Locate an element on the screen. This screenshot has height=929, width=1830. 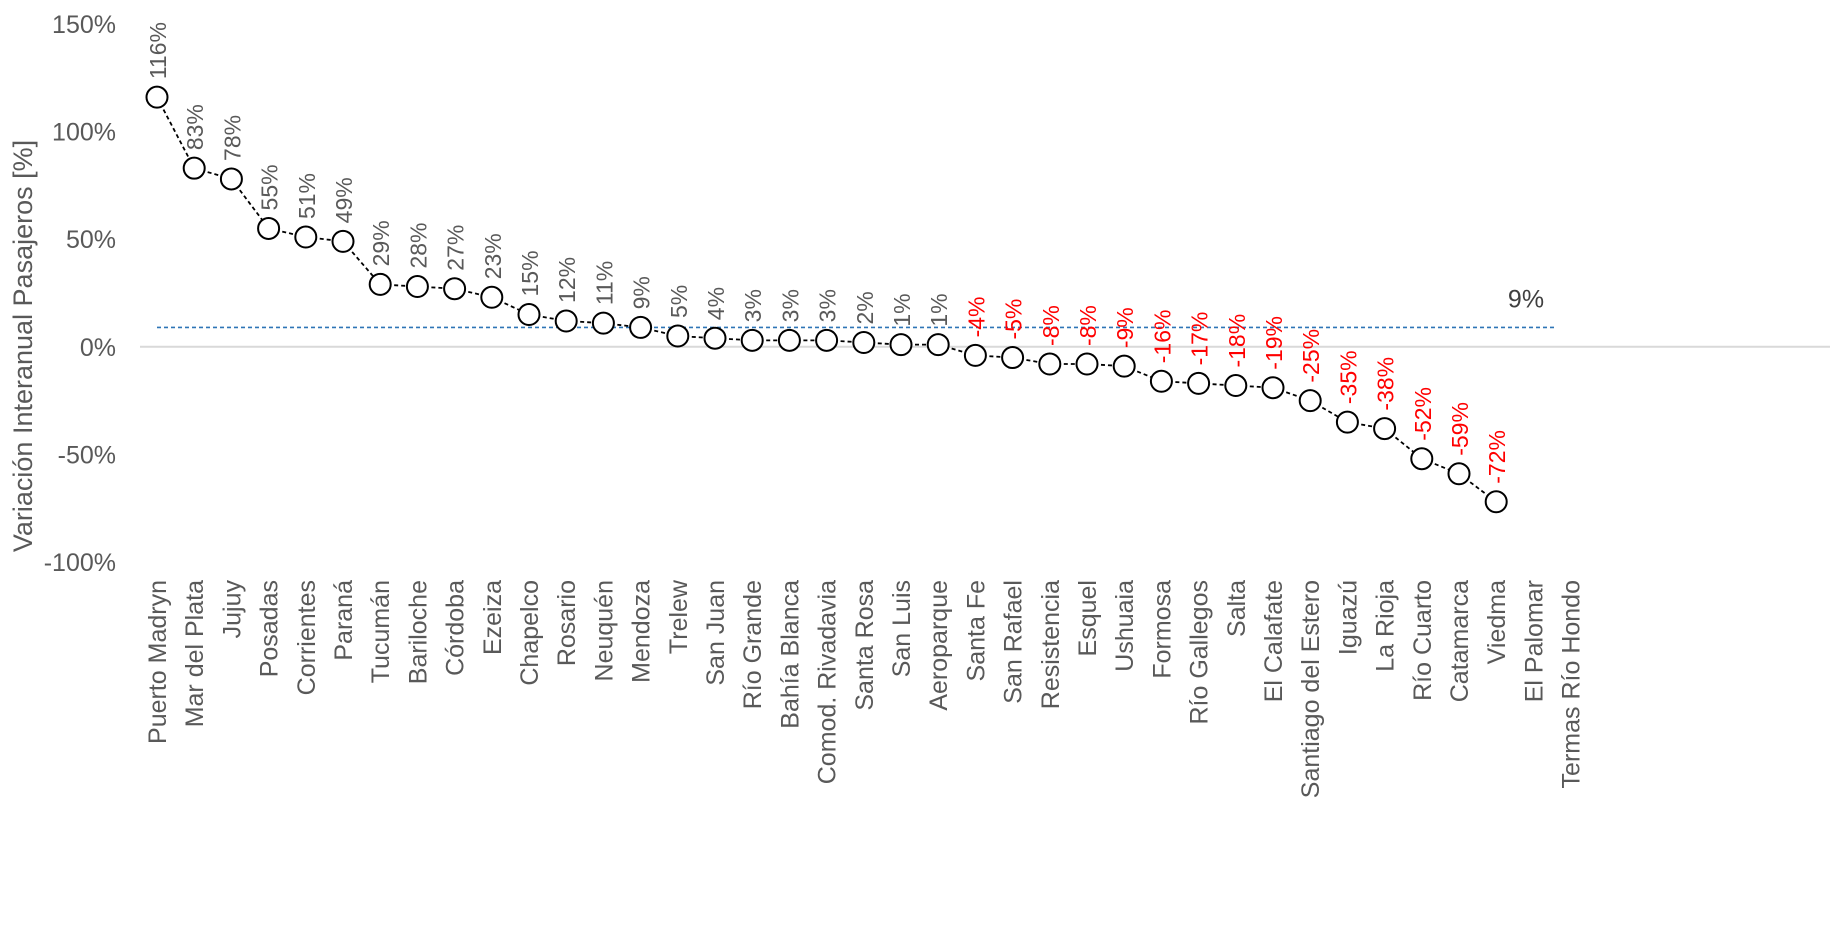
x-tick-label: Mar del Plata is located at coordinates (195, 653).